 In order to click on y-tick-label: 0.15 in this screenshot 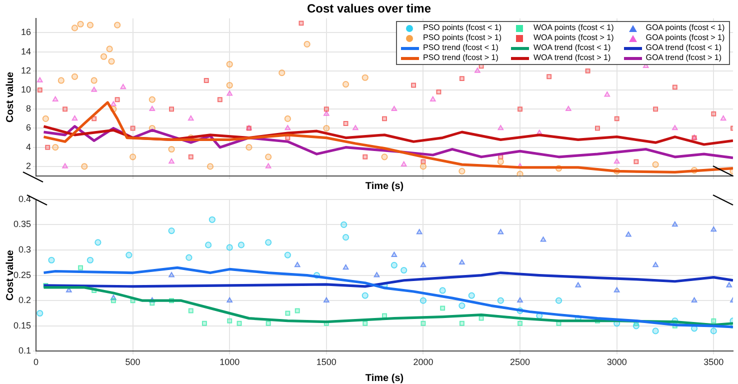, I will do `click(22, 325)`.